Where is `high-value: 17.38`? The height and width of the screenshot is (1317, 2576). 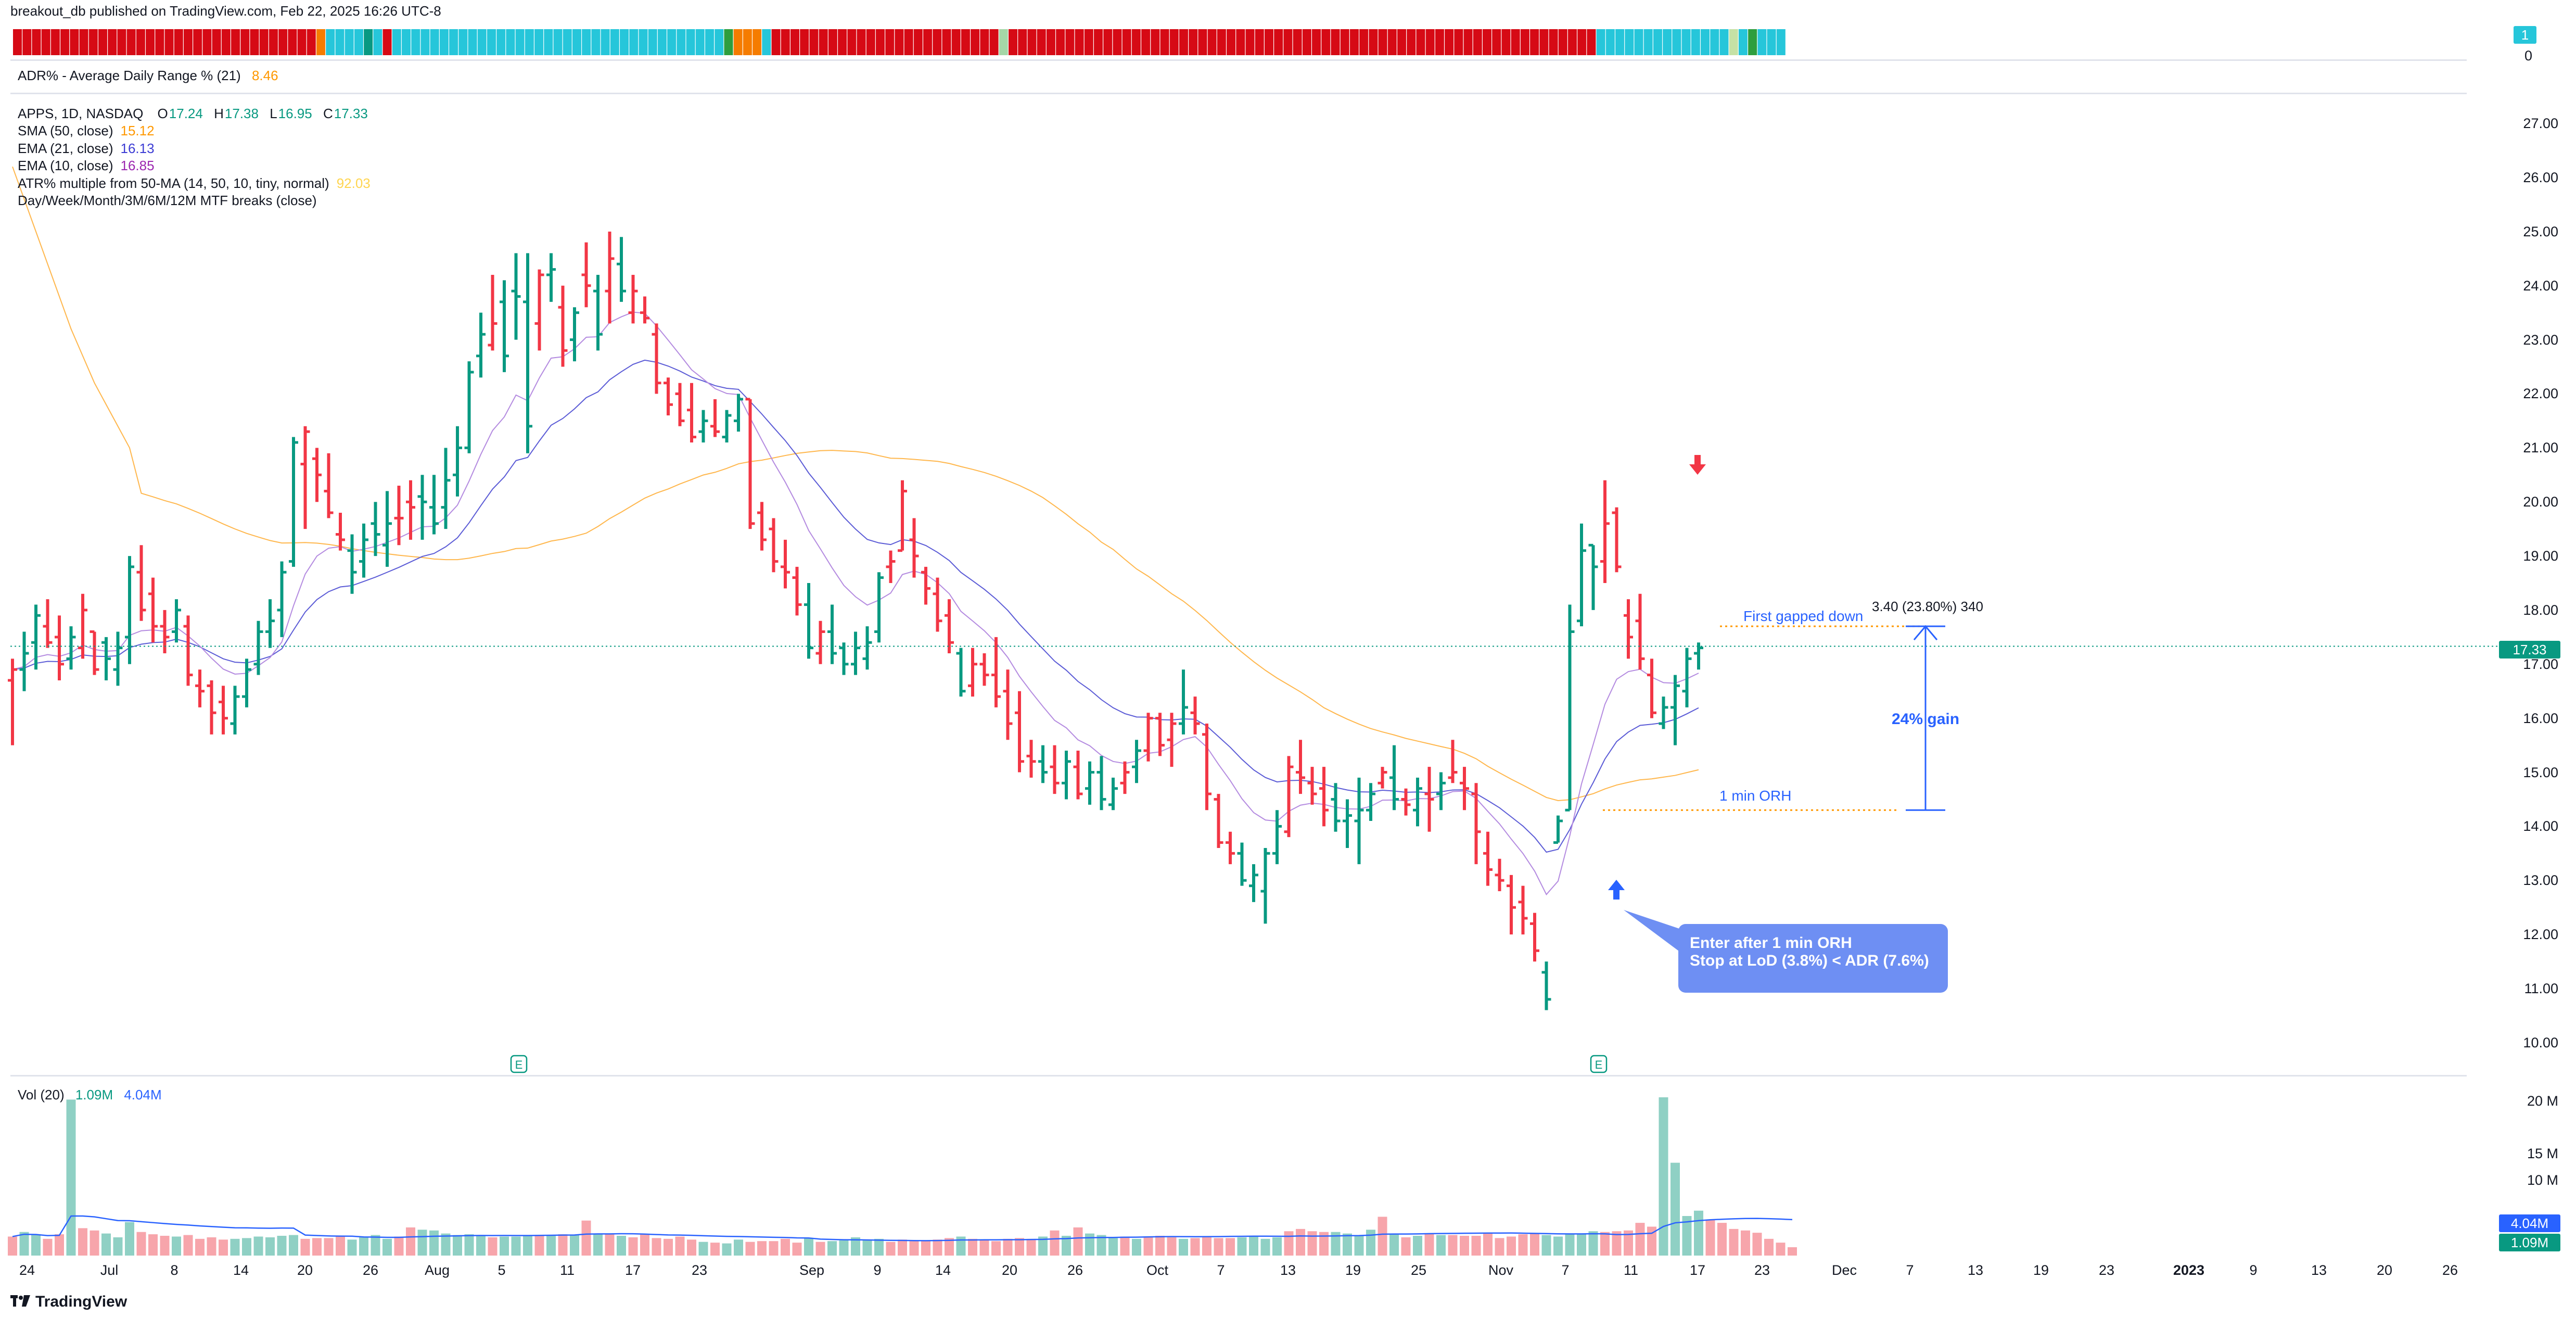 high-value: 17.38 is located at coordinates (241, 113).